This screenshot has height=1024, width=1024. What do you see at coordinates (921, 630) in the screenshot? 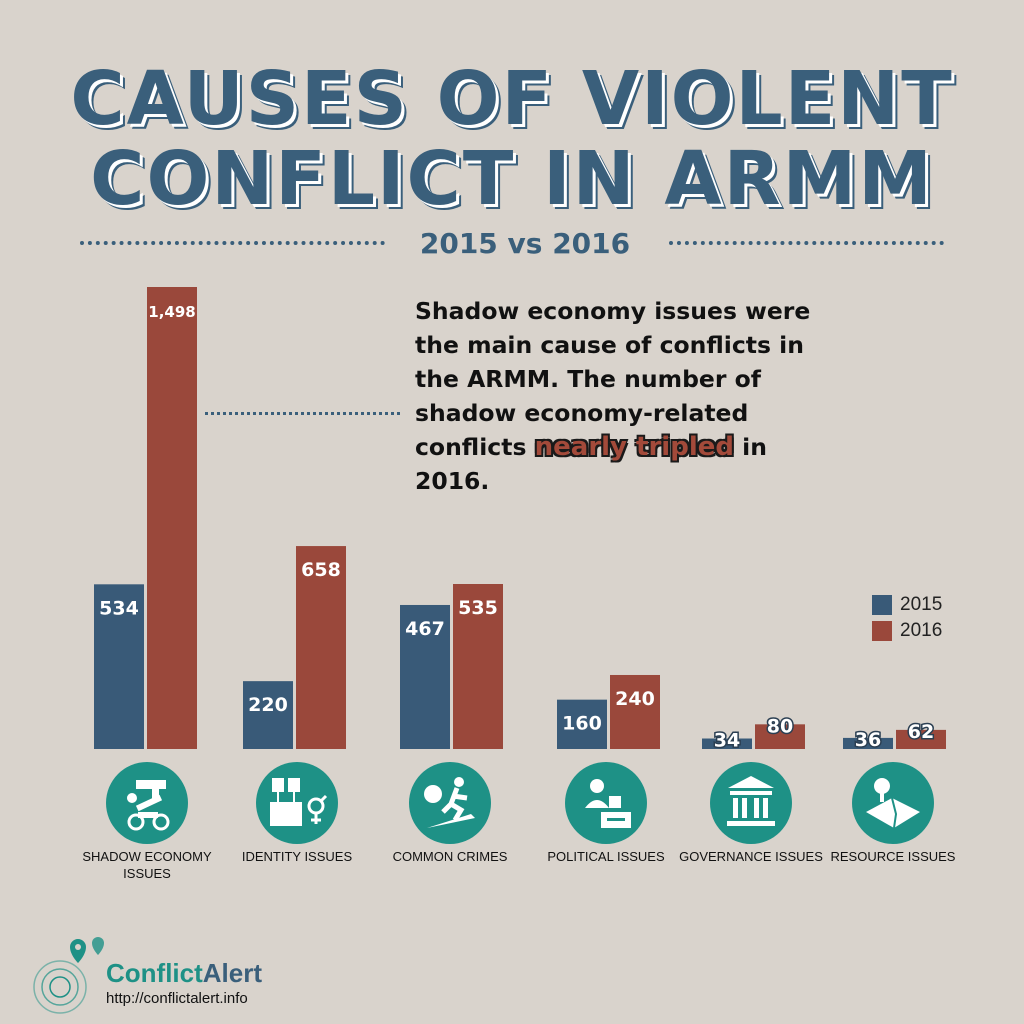
I see `legend-label-2016: 2016` at bounding box center [921, 630].